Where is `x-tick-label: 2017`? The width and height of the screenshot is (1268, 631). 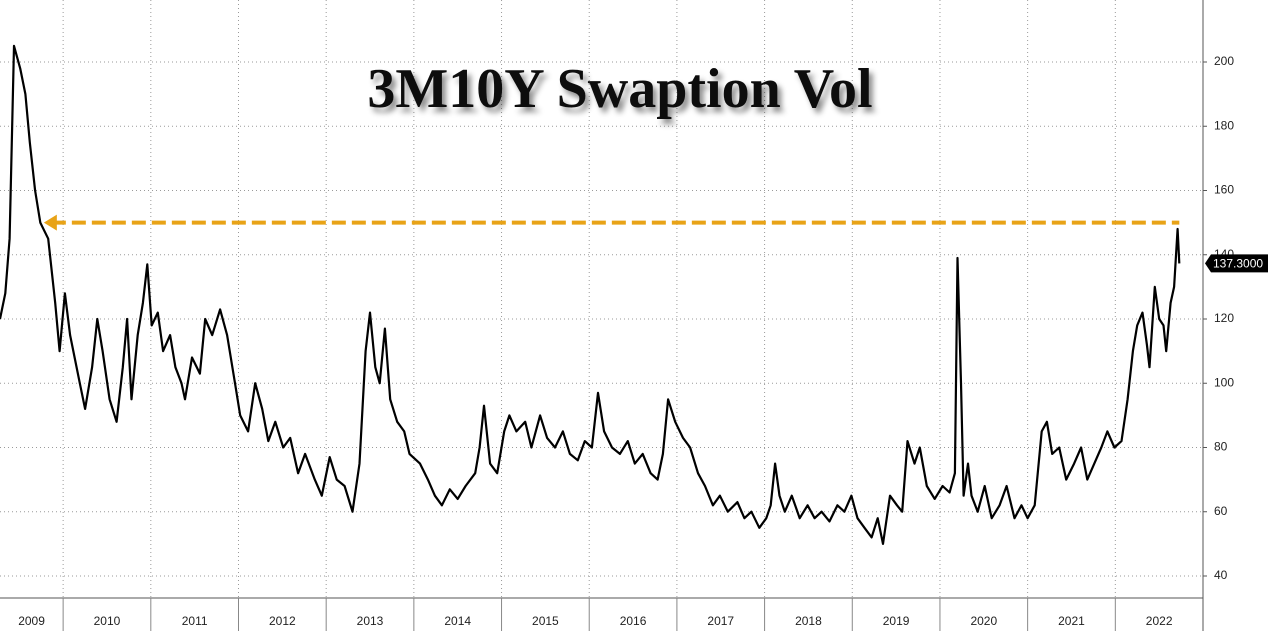 x-tick-label: 2017 is located at coordinates (720, 621).